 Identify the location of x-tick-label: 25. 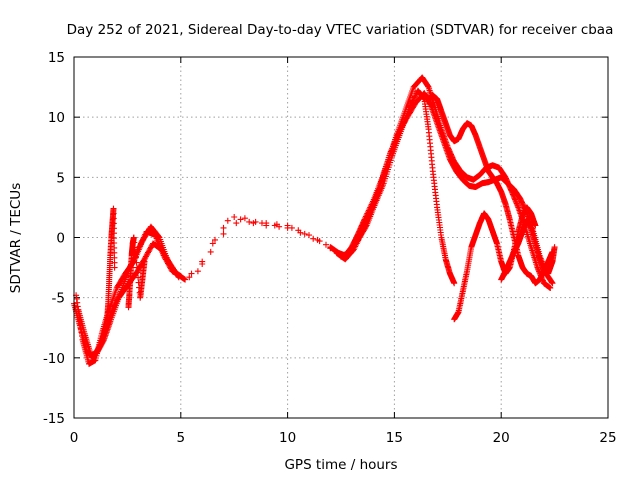
(607, 438).